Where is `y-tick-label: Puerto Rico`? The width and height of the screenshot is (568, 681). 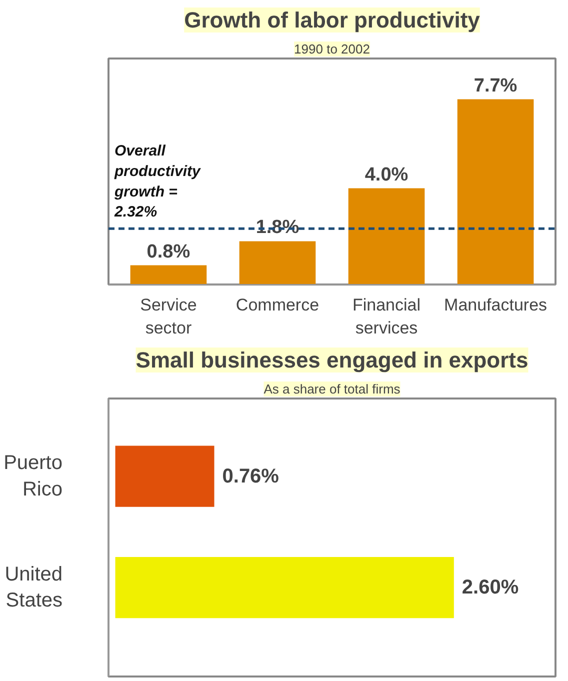 y-tick-label: Puerto Rico is located at coordinates (33, 476).